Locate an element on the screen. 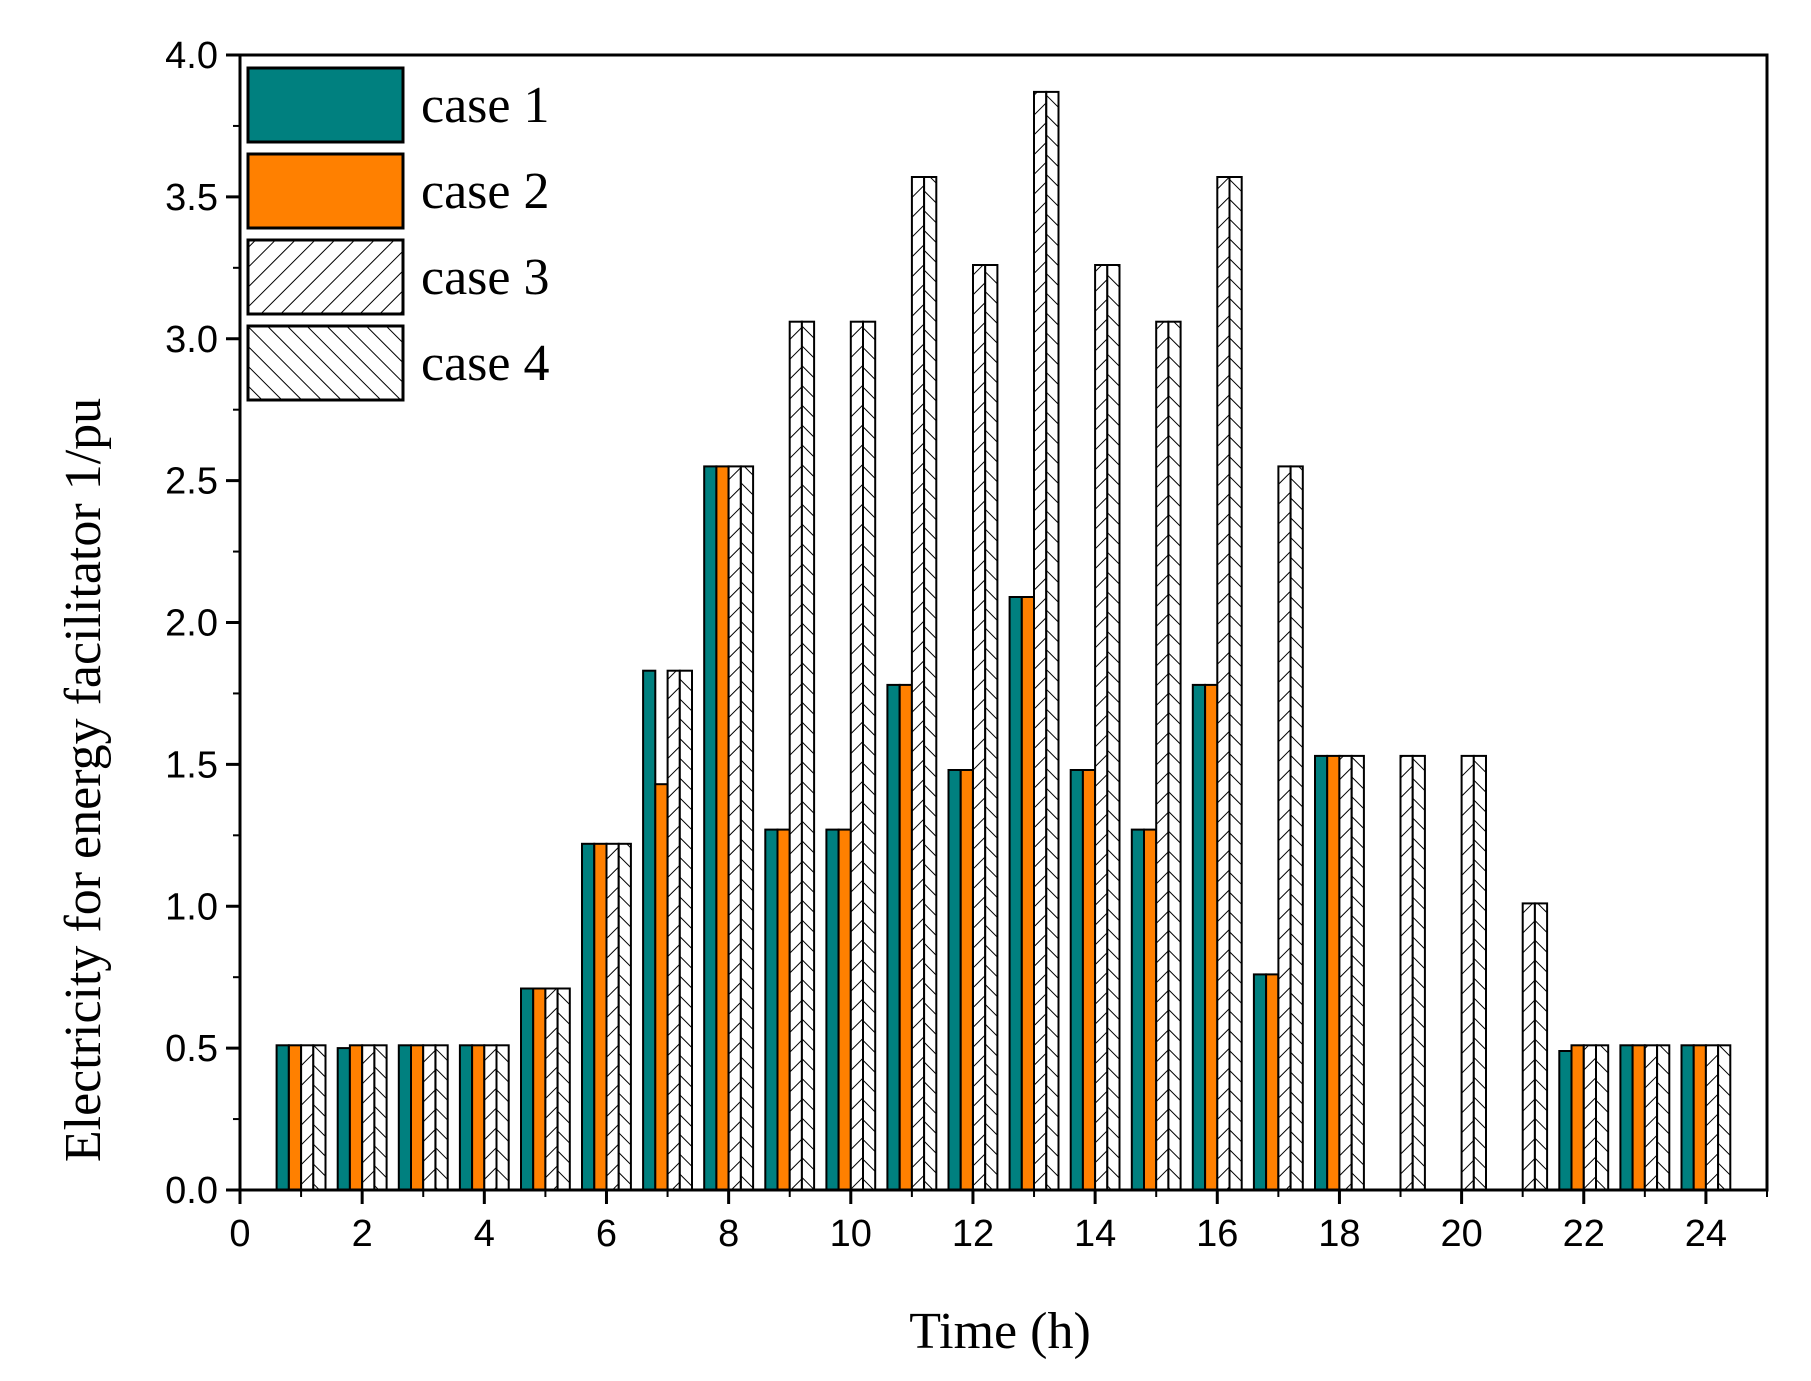  bar-case-1-t24 is located at coordinates (1687, 1118).